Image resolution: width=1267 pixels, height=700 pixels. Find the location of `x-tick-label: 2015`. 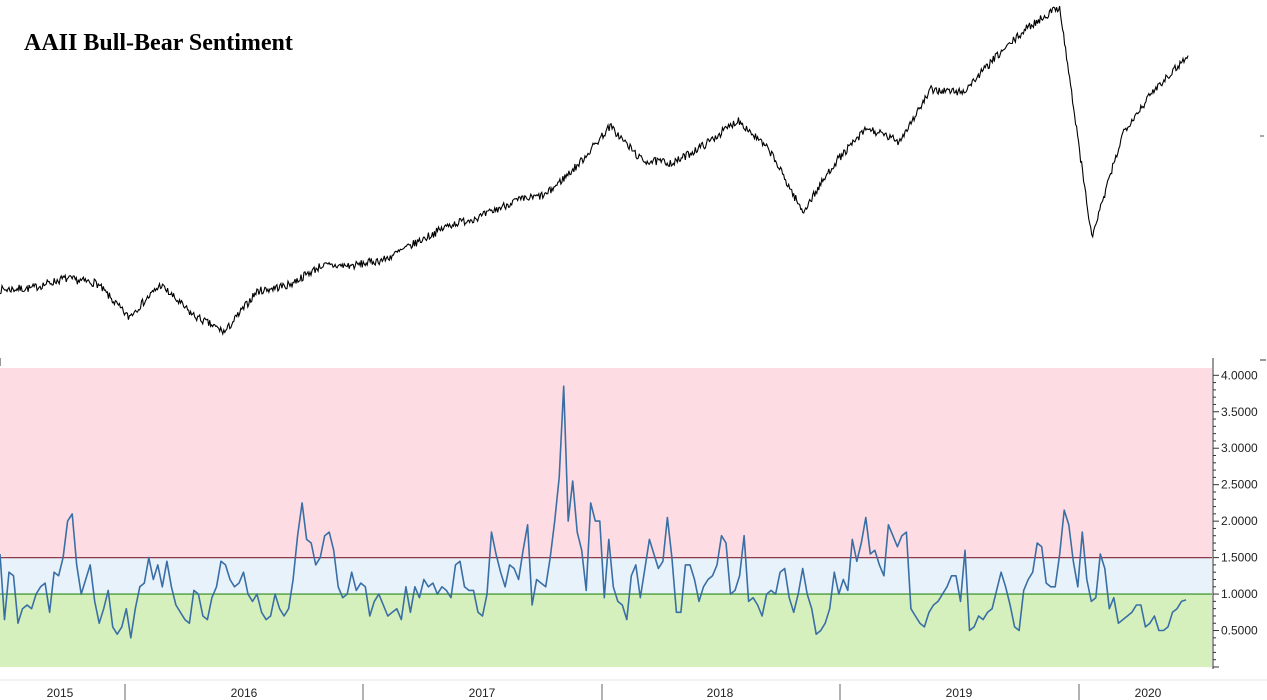

x-tick-label: 2015 is located at coordinates (60, 693).